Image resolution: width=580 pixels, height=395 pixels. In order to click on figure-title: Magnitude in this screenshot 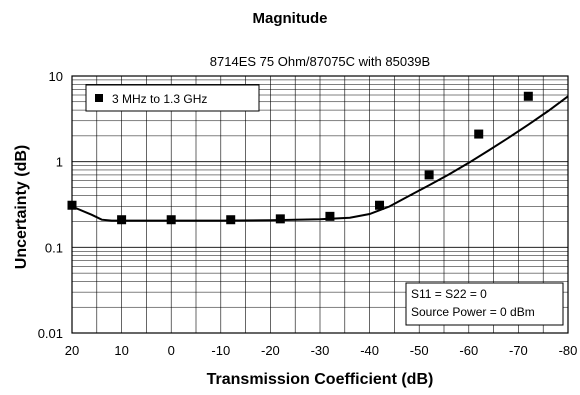, I will do `click(290, 18)`.